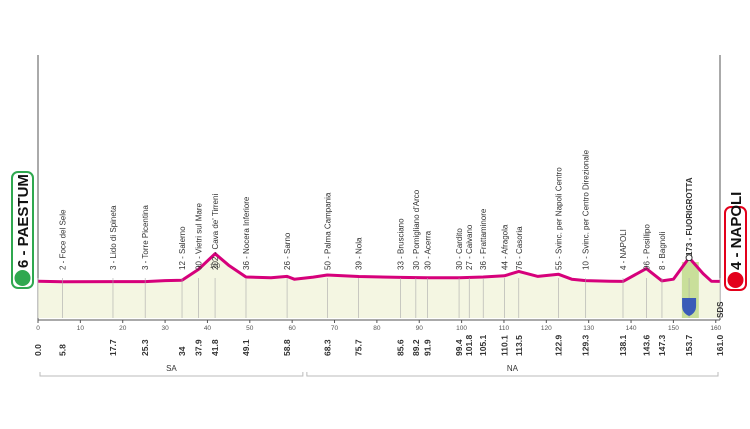 This screenshot has width=750, height=429. What do you see at coordinates (504, 345) in the screenshot?
I see `waypoint-km: 110.1` at bounding box center [504, 345].